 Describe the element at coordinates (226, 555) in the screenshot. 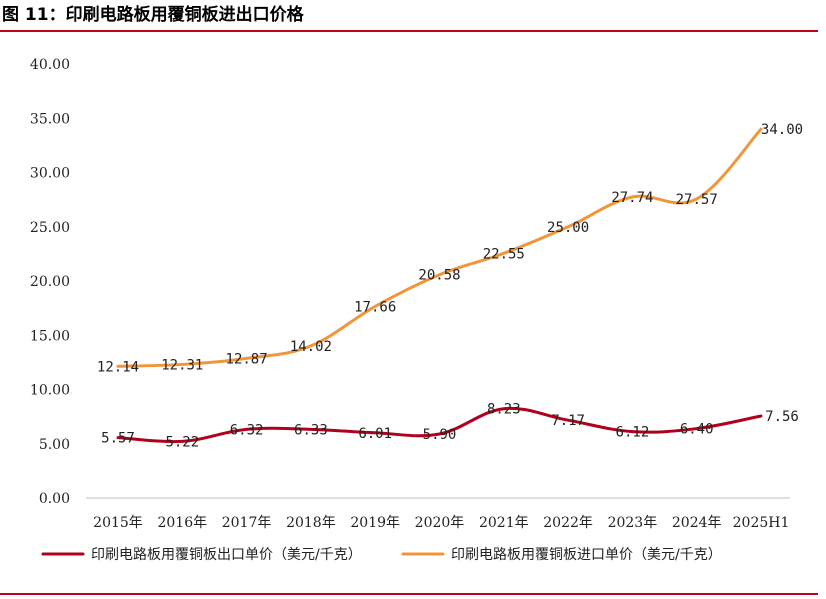

I see `legend-label-export: 印刷电路板用覆铜板出口单价（美元/千克）` at that location.